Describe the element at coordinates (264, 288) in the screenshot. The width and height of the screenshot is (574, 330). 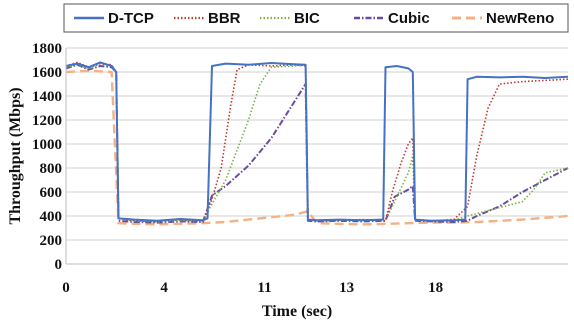
I see `x-tick-label-2: 11` at that location.